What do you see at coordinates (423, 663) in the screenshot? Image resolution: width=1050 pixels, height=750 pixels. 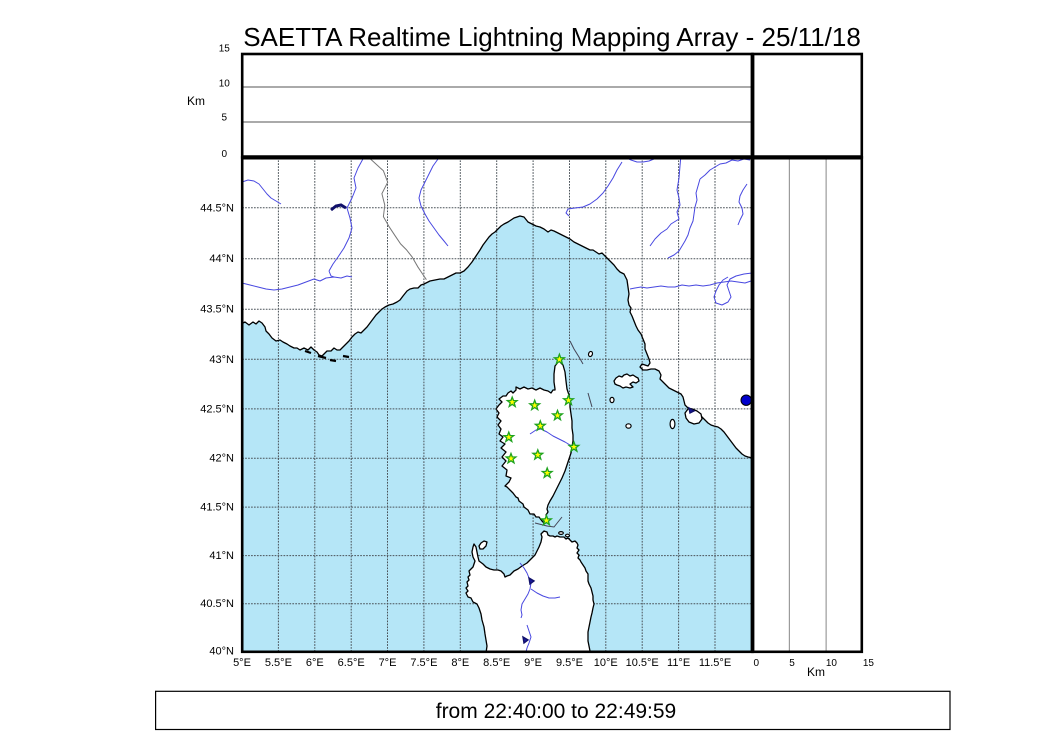 I see `svg-text: 7.5°E` at bounding box center [423, 663].